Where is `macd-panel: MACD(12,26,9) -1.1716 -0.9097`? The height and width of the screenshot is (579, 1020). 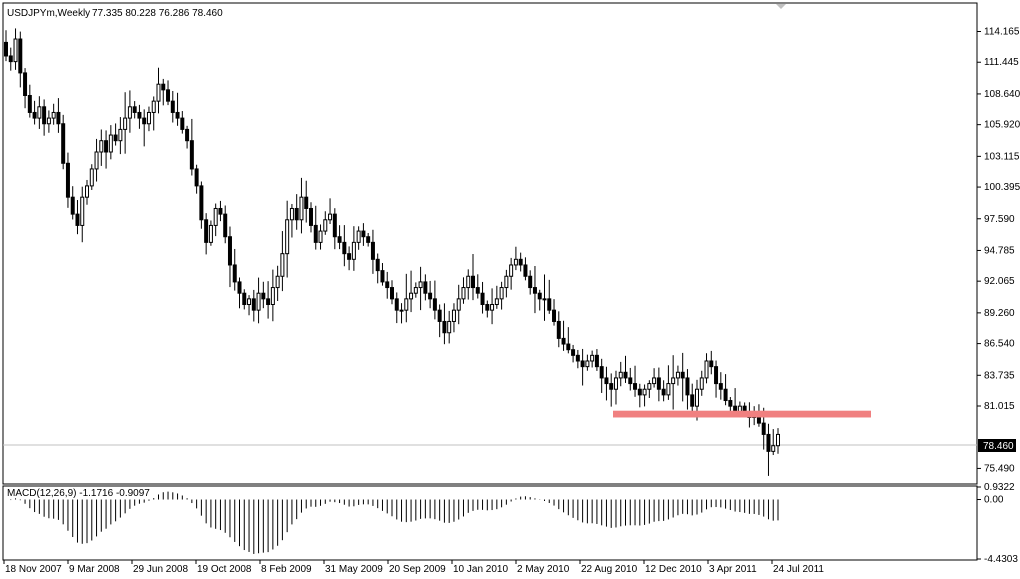
macd-panel: MACD(12,26,9) -1.1716 -0.9097 is located at coordinates (490, 523).